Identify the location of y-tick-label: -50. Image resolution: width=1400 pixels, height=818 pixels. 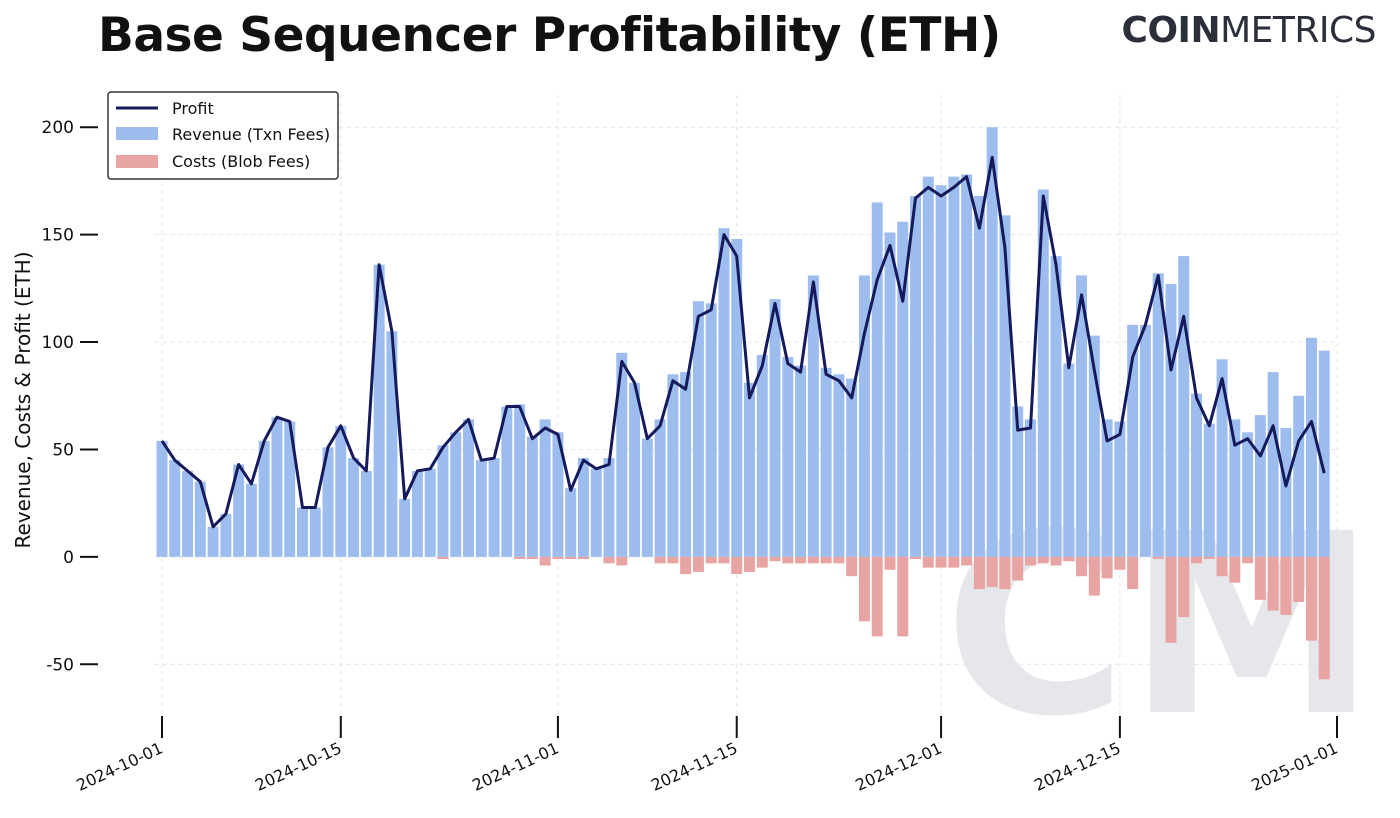
(60, 665).